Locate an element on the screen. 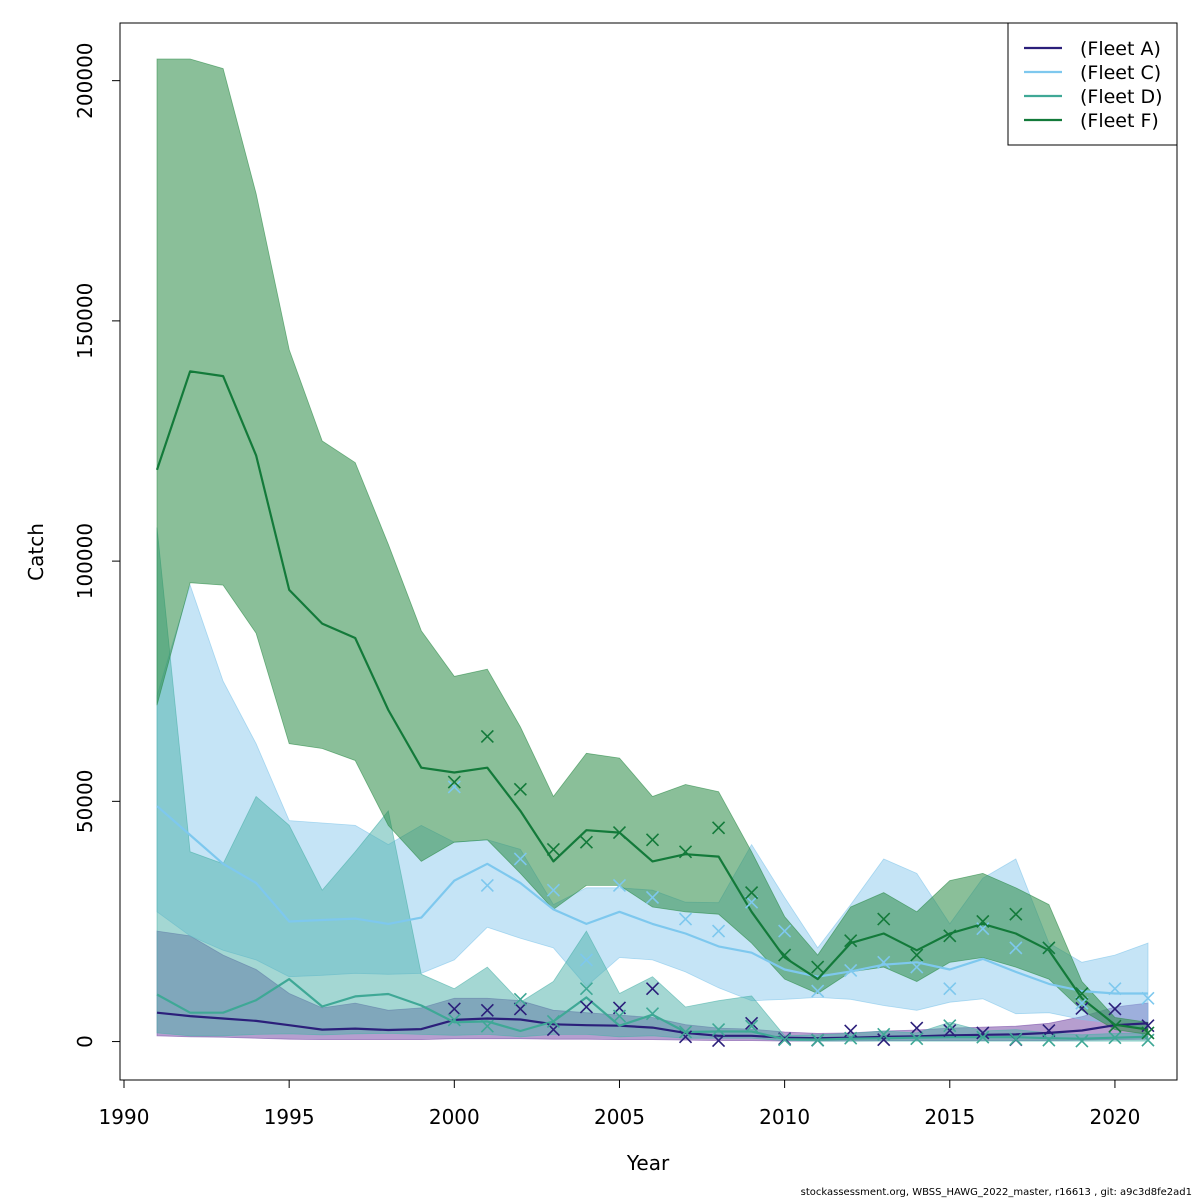  fleet-c-line is located at coordinates (652, 900).